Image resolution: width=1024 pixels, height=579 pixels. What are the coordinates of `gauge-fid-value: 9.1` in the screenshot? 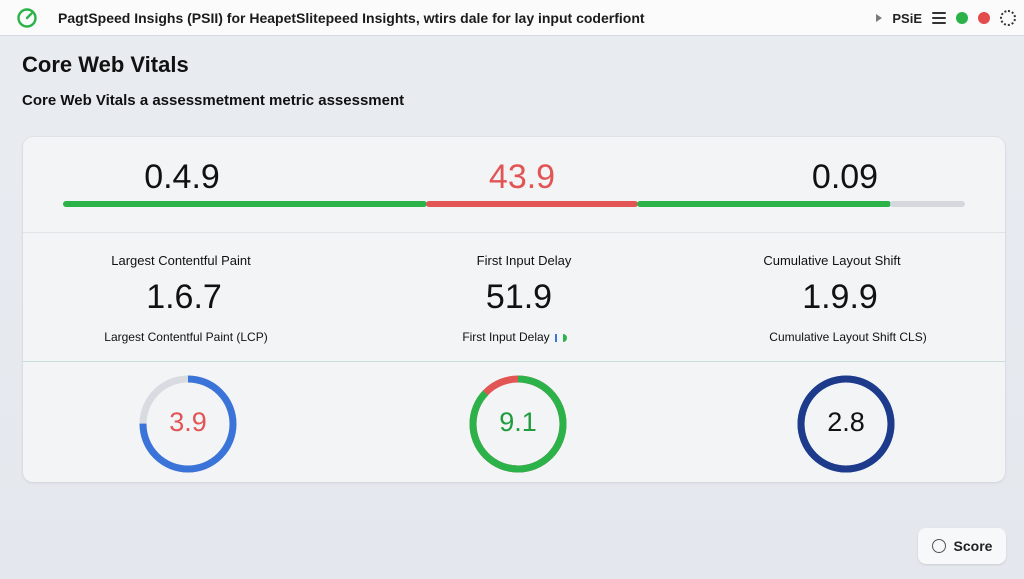 It's located at (518, 422).